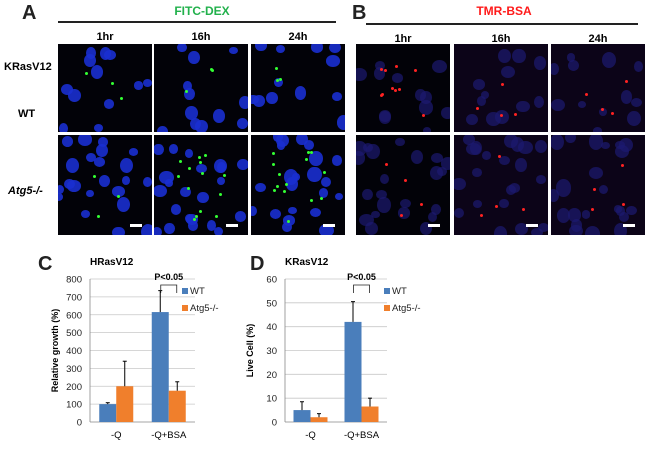  What do you see at coordinates (74, 387) in the screenshot?
I see `y-tick-label: 200` at bounding box center [74, 387].